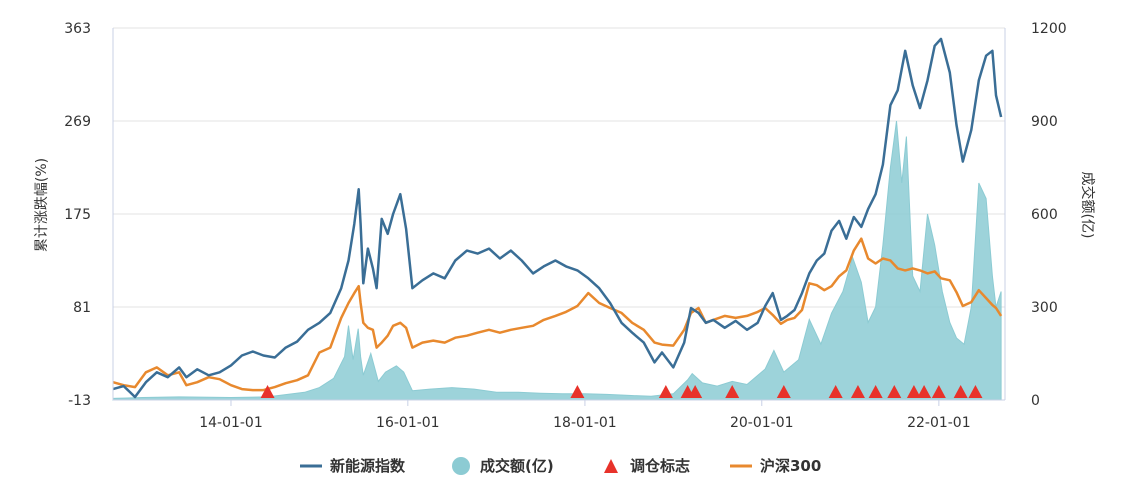 This screenshot has width=1127, height=496. What do you see at coordinates (79, 401) in the screenshot?
I see `y-tick-label-left: -13` at bounding box center [79, 401].